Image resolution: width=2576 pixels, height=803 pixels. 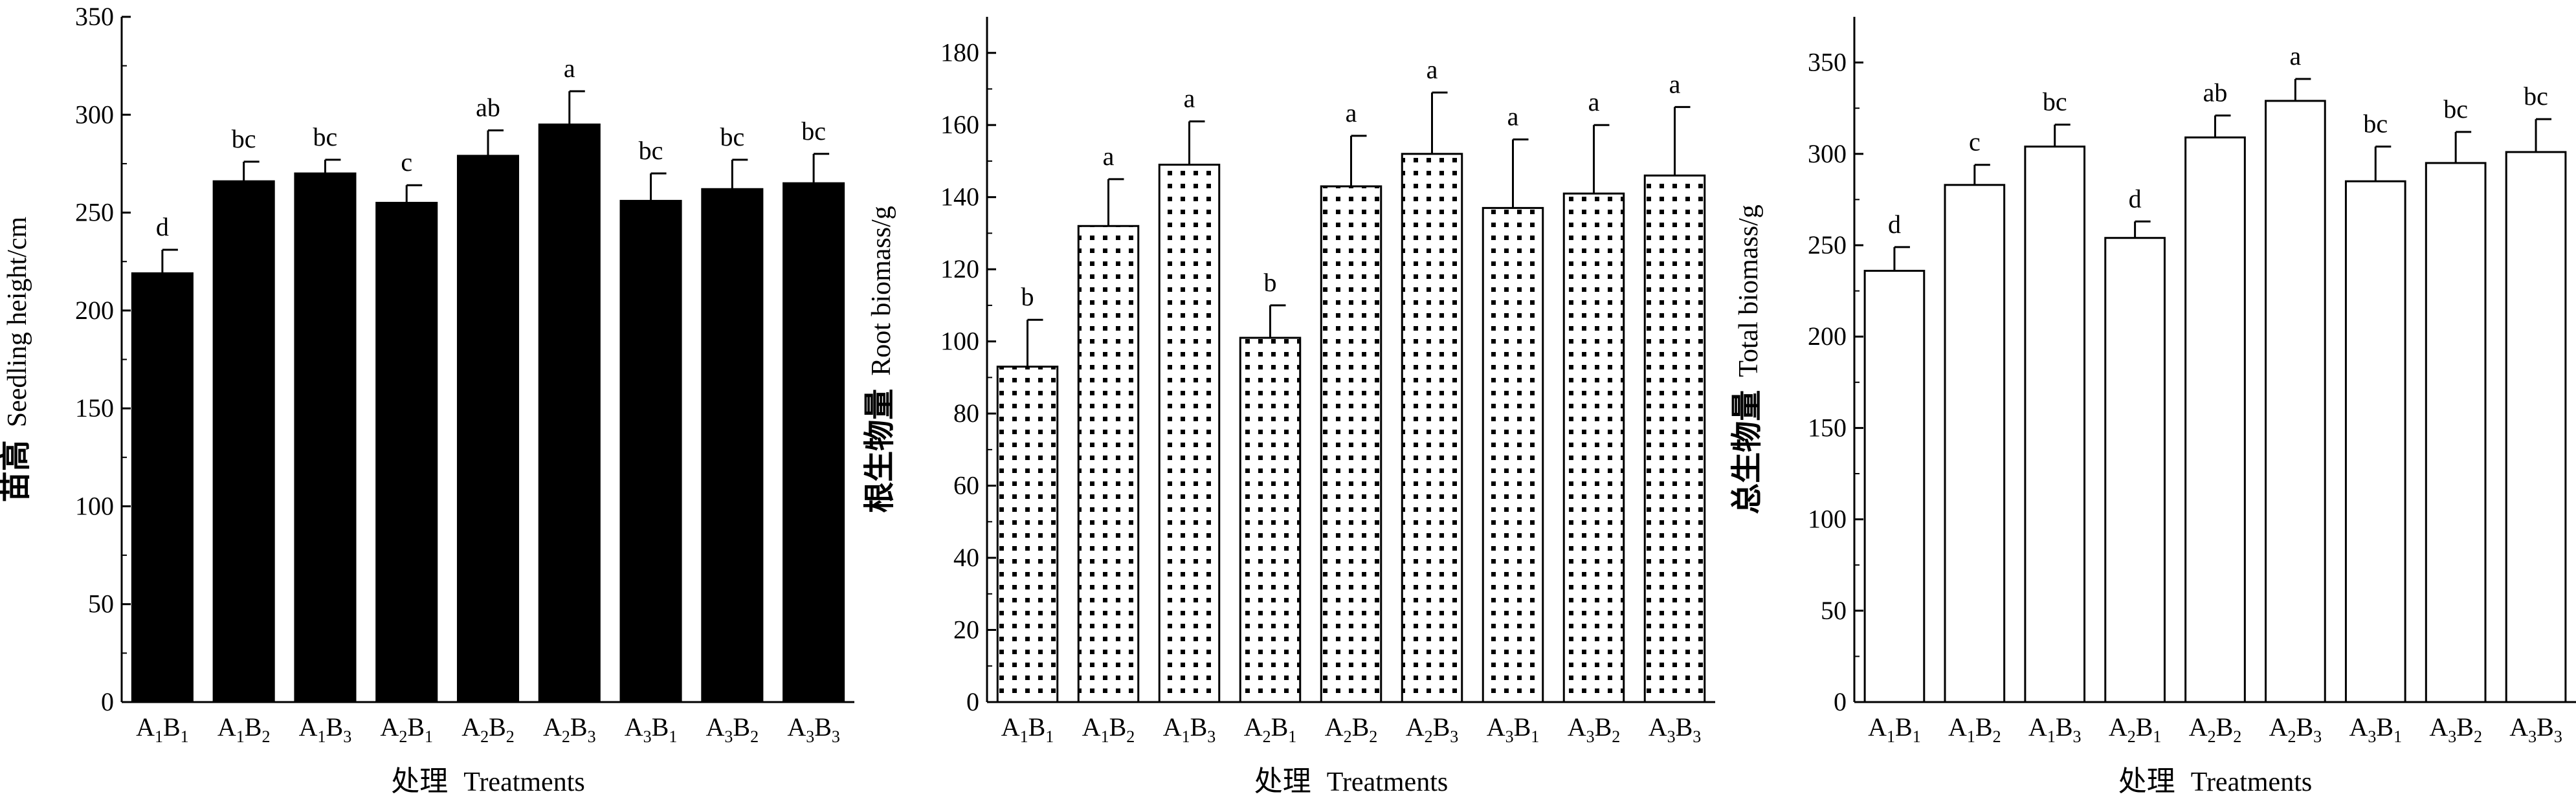 What do you see at coordinates (1827, 63) in the screenshot?
I see `y-tick-label: 350` at bounding box center [1827, 63].